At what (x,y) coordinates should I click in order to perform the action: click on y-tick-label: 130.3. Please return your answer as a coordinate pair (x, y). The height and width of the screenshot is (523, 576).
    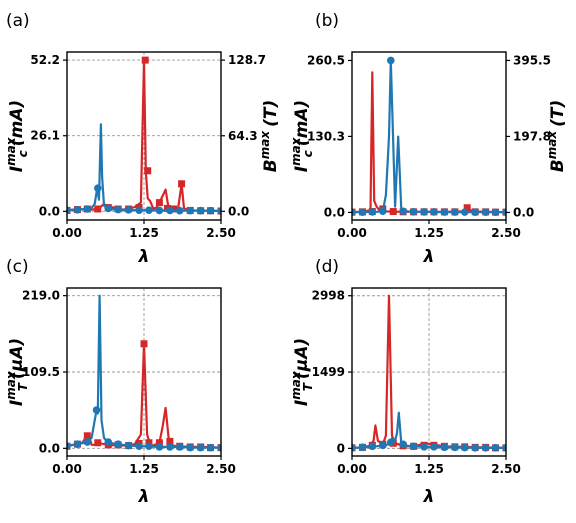
    Looking at the image, I should click on (326, 136).